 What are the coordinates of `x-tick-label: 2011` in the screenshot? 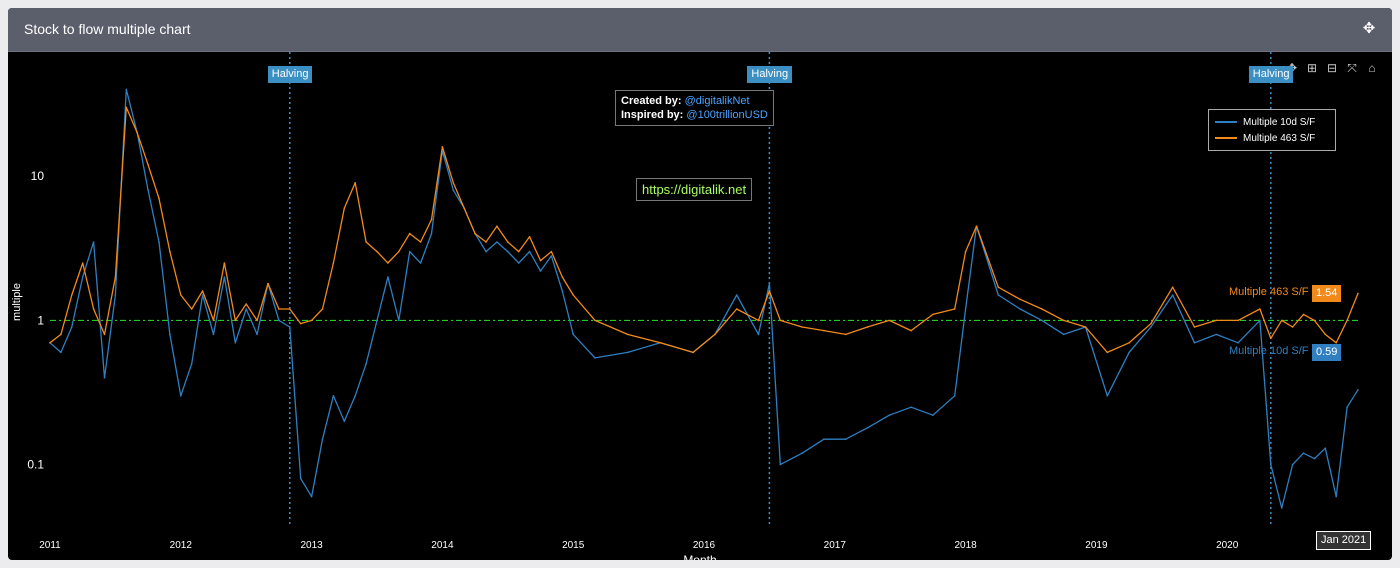 It's located at (50, 545).